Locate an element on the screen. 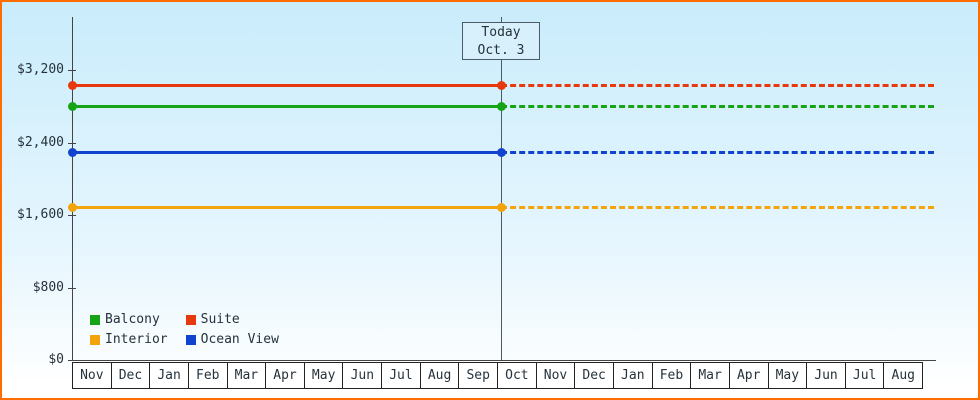 The height and width of the screenshot is (400, 980). chart-legend: Balcony Suite Interior Ocean View is located at coordinates (184, 329).